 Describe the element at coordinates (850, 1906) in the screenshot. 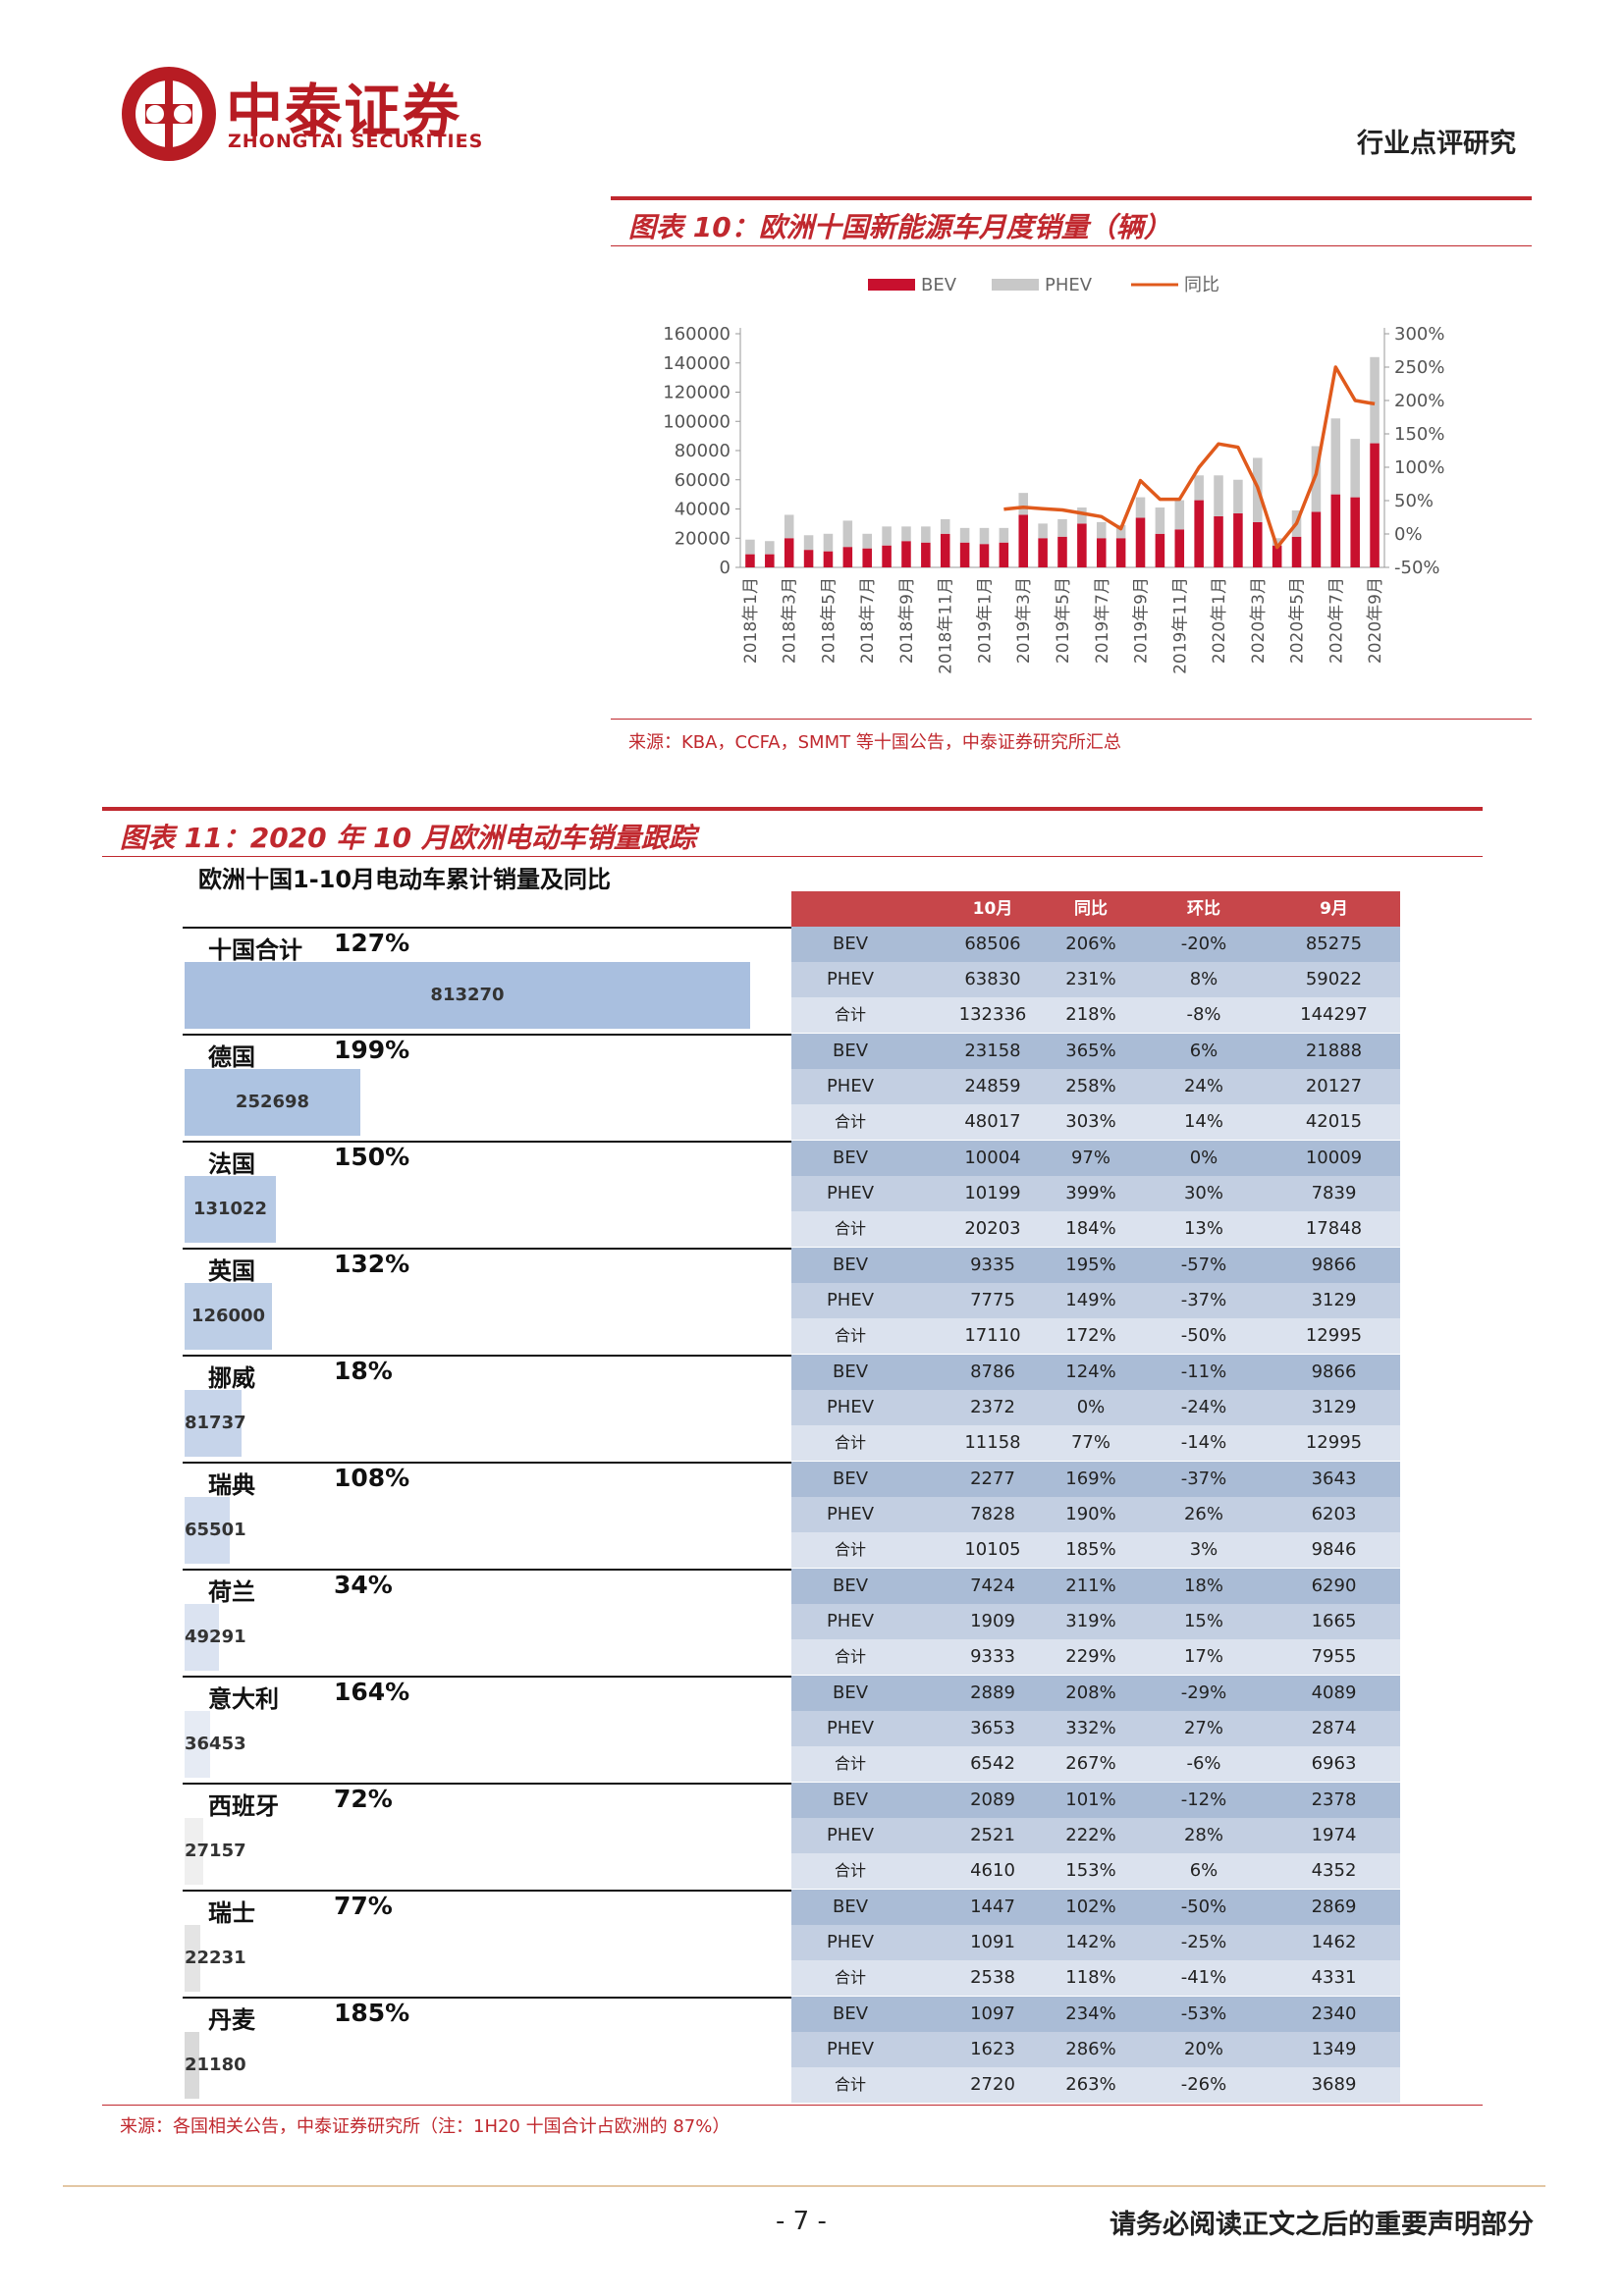

I see `row-label: BEV` at that location.